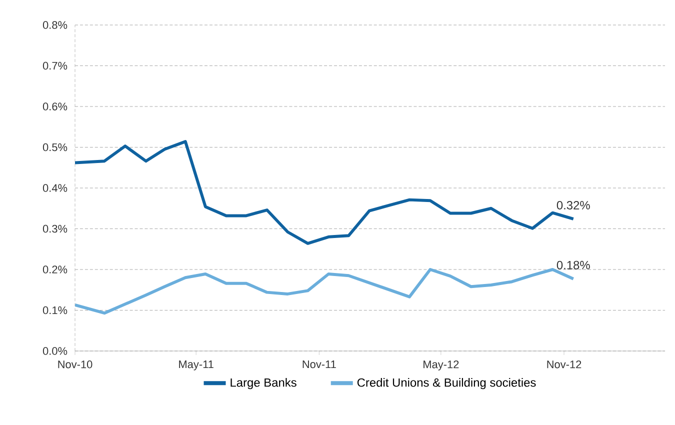  Describe the element at coordinates (75, 364) in the screenshot. I see `x-tick-label: Nov-10` at that location.